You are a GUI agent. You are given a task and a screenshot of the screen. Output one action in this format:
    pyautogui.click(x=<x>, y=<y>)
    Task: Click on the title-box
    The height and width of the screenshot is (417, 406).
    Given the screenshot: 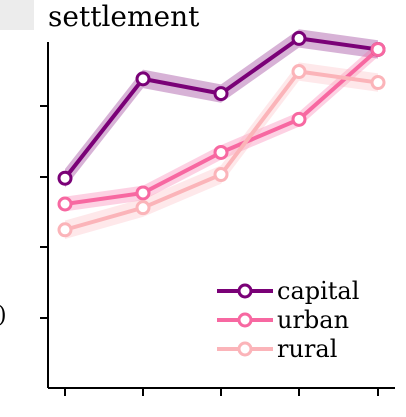 What is the action you would take?
    pyautogui.click(x=17, y=15)
    